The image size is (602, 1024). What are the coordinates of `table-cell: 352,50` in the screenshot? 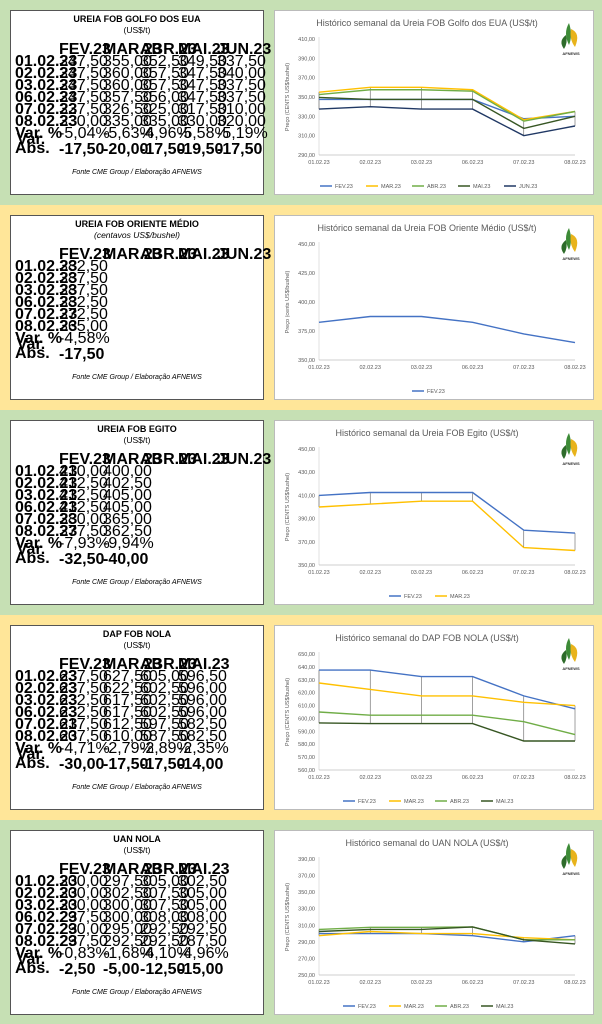 It's located at (164, 61).